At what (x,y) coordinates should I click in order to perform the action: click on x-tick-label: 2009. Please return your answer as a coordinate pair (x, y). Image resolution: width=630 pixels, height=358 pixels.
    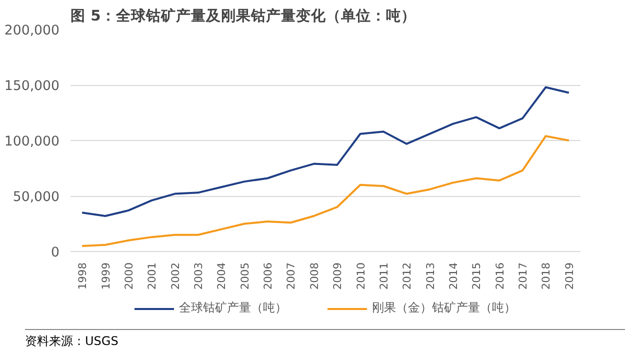
    Looking at the image, I should click on (337, 276).